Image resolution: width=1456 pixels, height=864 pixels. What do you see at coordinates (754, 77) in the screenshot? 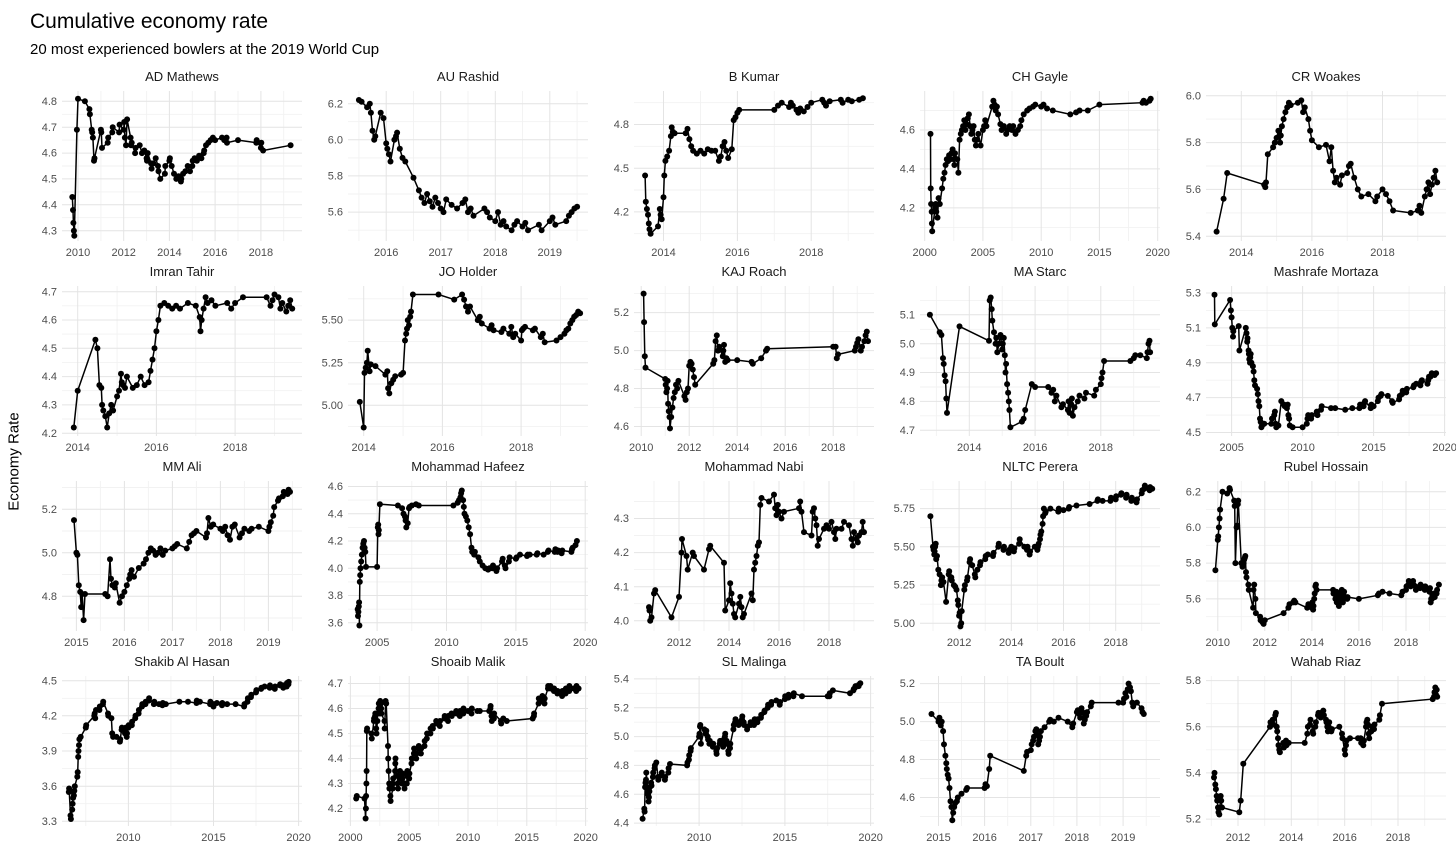
I see `facet-title: B Kumar` at bounding box center [754, 77].